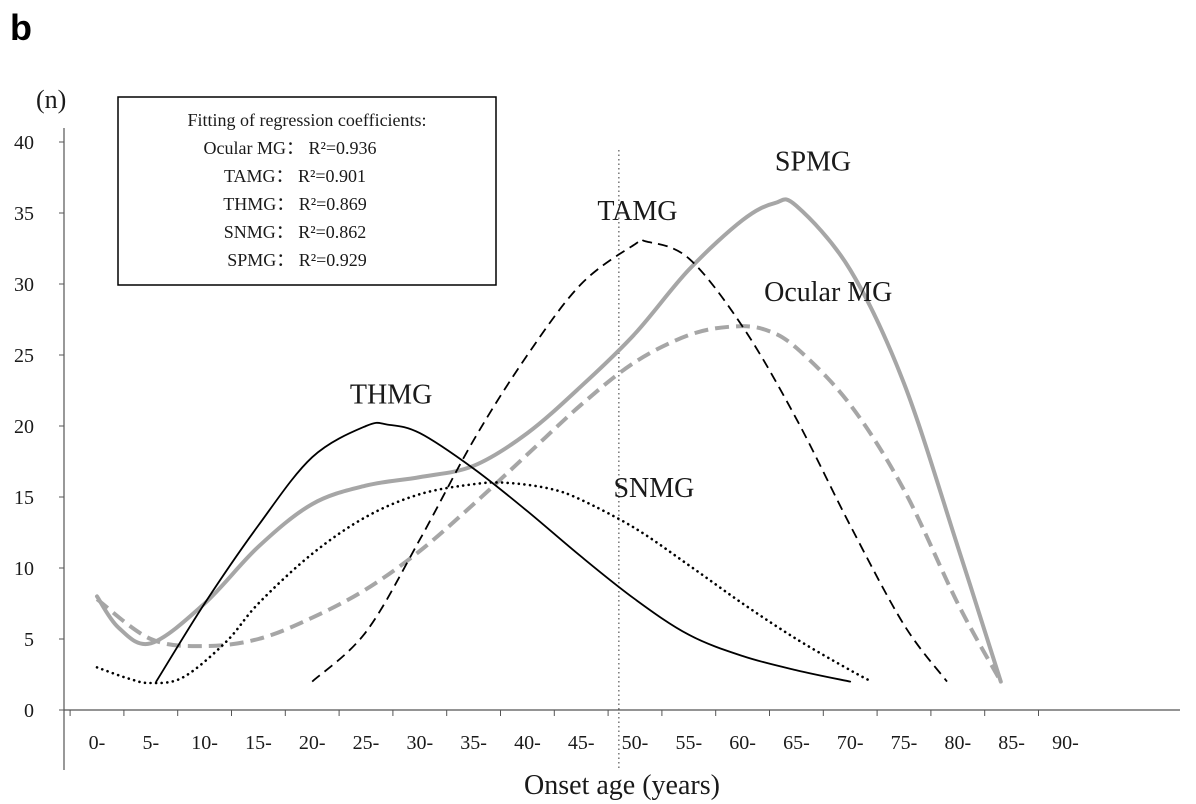 This screenshot has height=804, width=1196. I want to click on series-label-thmg: THMG, so click(391, 394).